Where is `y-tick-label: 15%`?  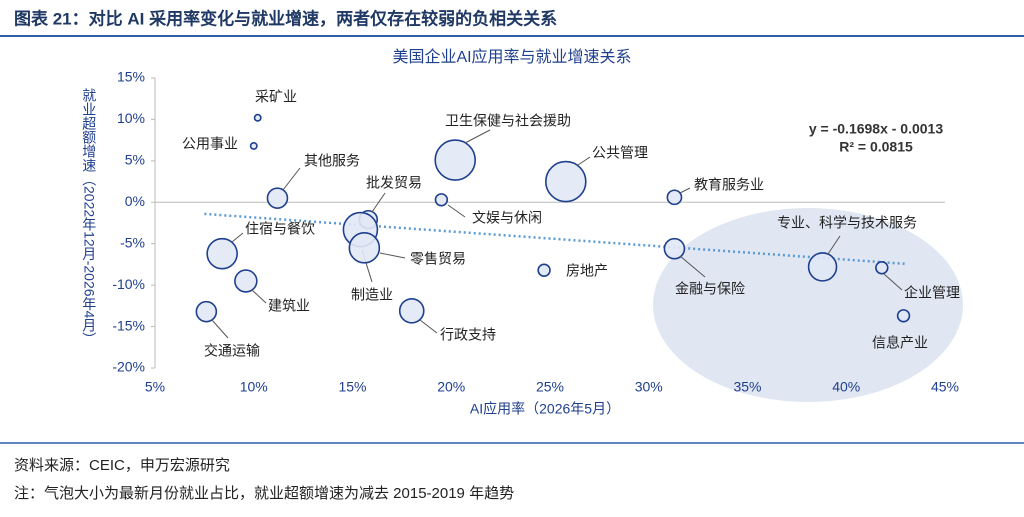
y-tick-label: 15% is located at coordinates (131, 77).